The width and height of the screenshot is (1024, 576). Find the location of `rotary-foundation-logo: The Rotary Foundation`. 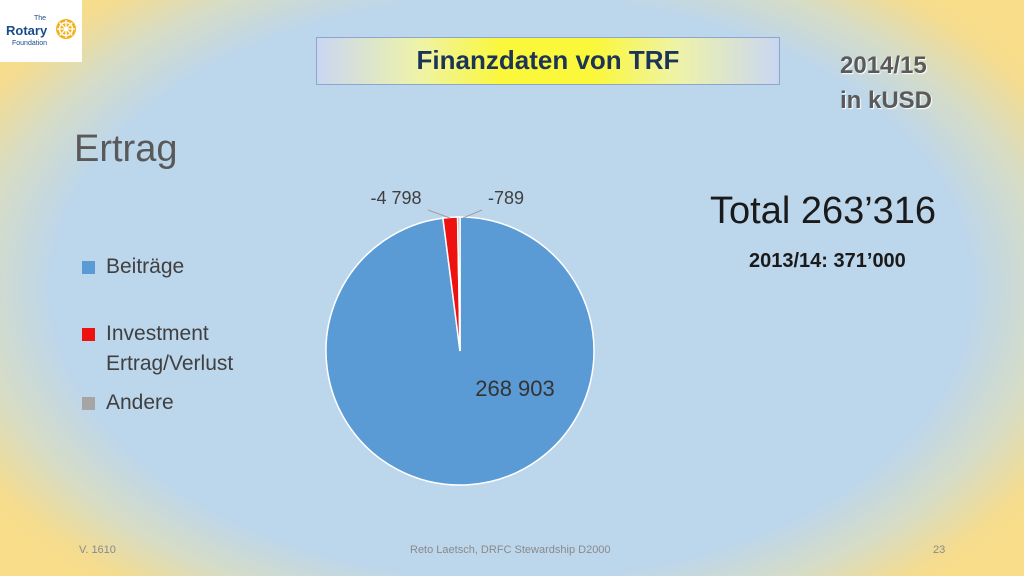

rotary-foundation-logo: The Rotary Foundation is located at coordinates (41, 31).